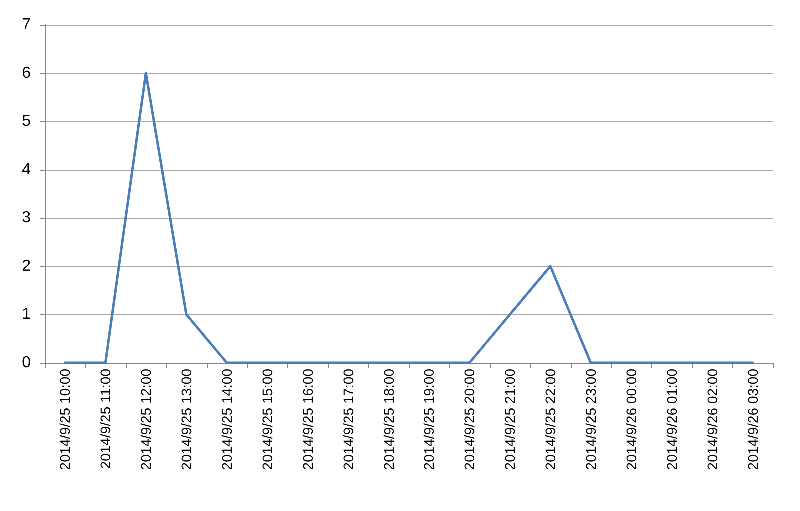 This screenshot has height=511, width=800. I want to click on y-tick-label: 0, so click(27, 363).